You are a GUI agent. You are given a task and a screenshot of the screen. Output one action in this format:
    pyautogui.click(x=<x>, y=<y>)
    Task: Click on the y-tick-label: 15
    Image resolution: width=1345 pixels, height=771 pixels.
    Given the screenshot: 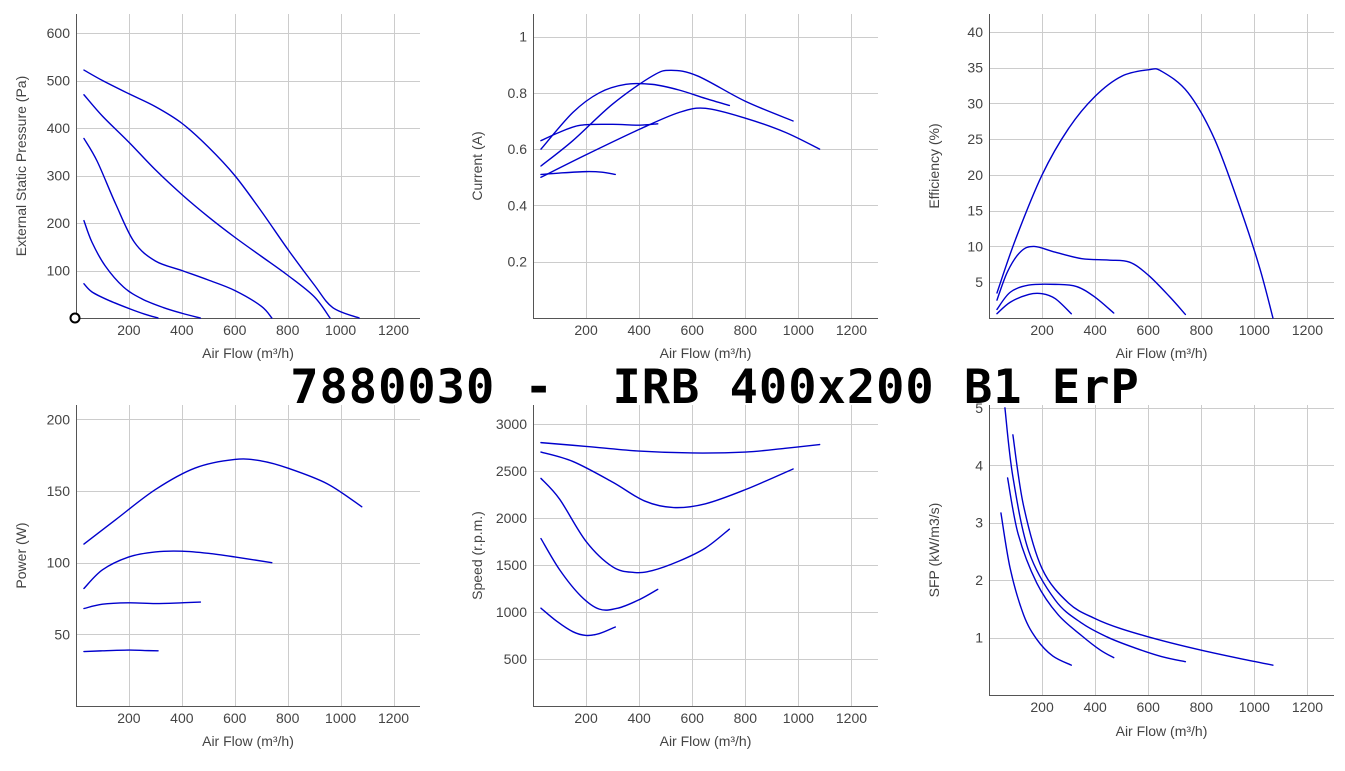 What is the action you would take?
    pyautogui.click(x=975, y=211)
    